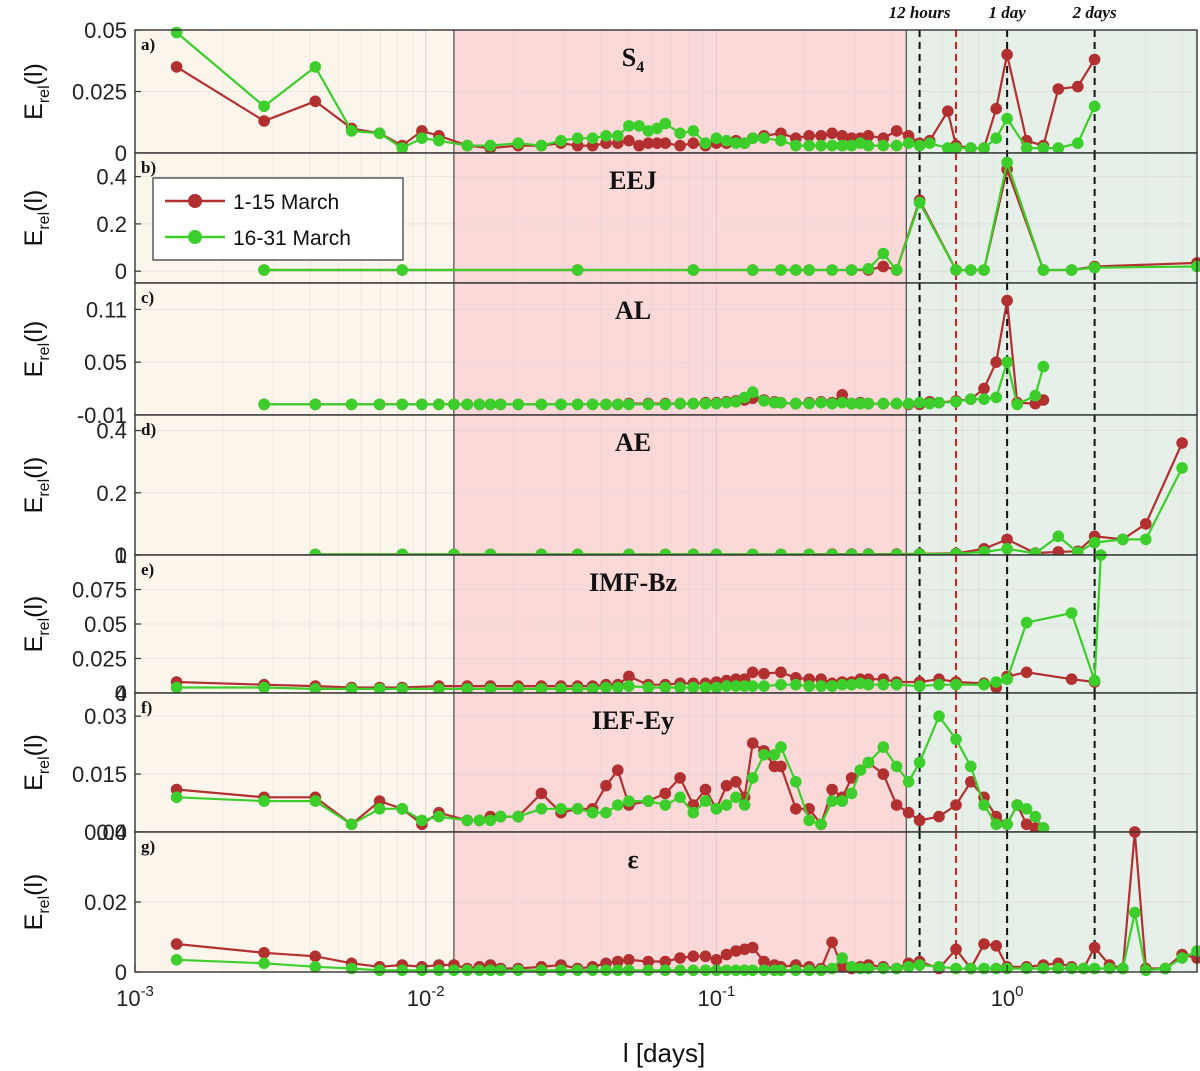 The height and width of the screenshot is (1071, 1200). I want to click on x-tick-label: 10-1, so click(716, 997).